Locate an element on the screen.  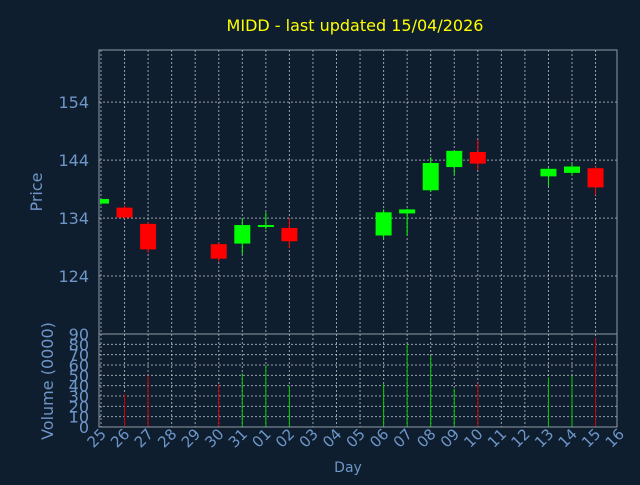
chart-title: MIDD - last updated 15/04/2026 is located at coordinates (355, 25).